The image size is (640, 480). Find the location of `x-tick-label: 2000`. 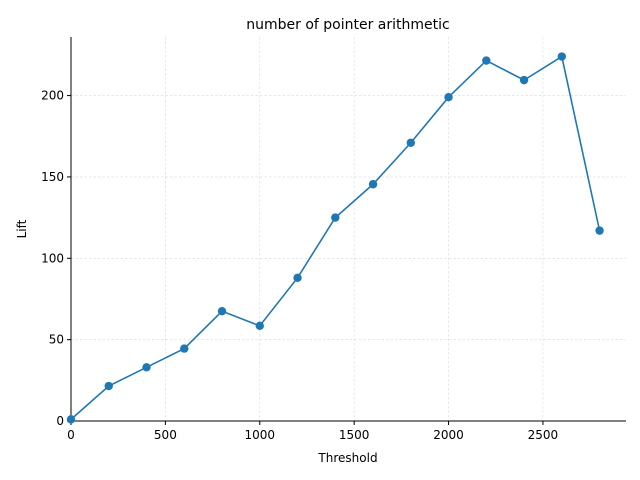

x-tick-label: 2000 is located at coordinates (448, 435).